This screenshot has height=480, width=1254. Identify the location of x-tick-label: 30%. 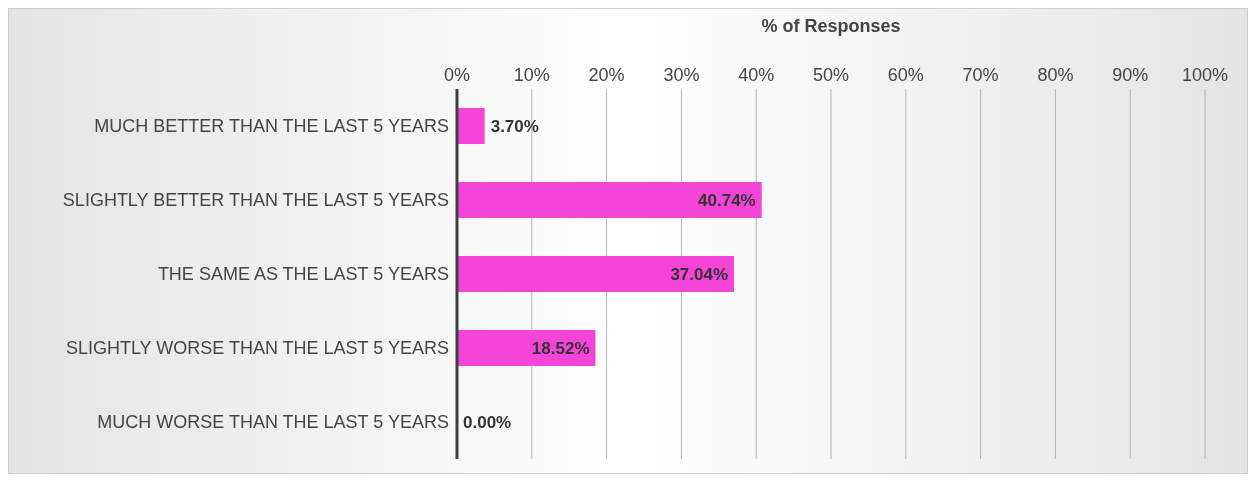
(681, 75).